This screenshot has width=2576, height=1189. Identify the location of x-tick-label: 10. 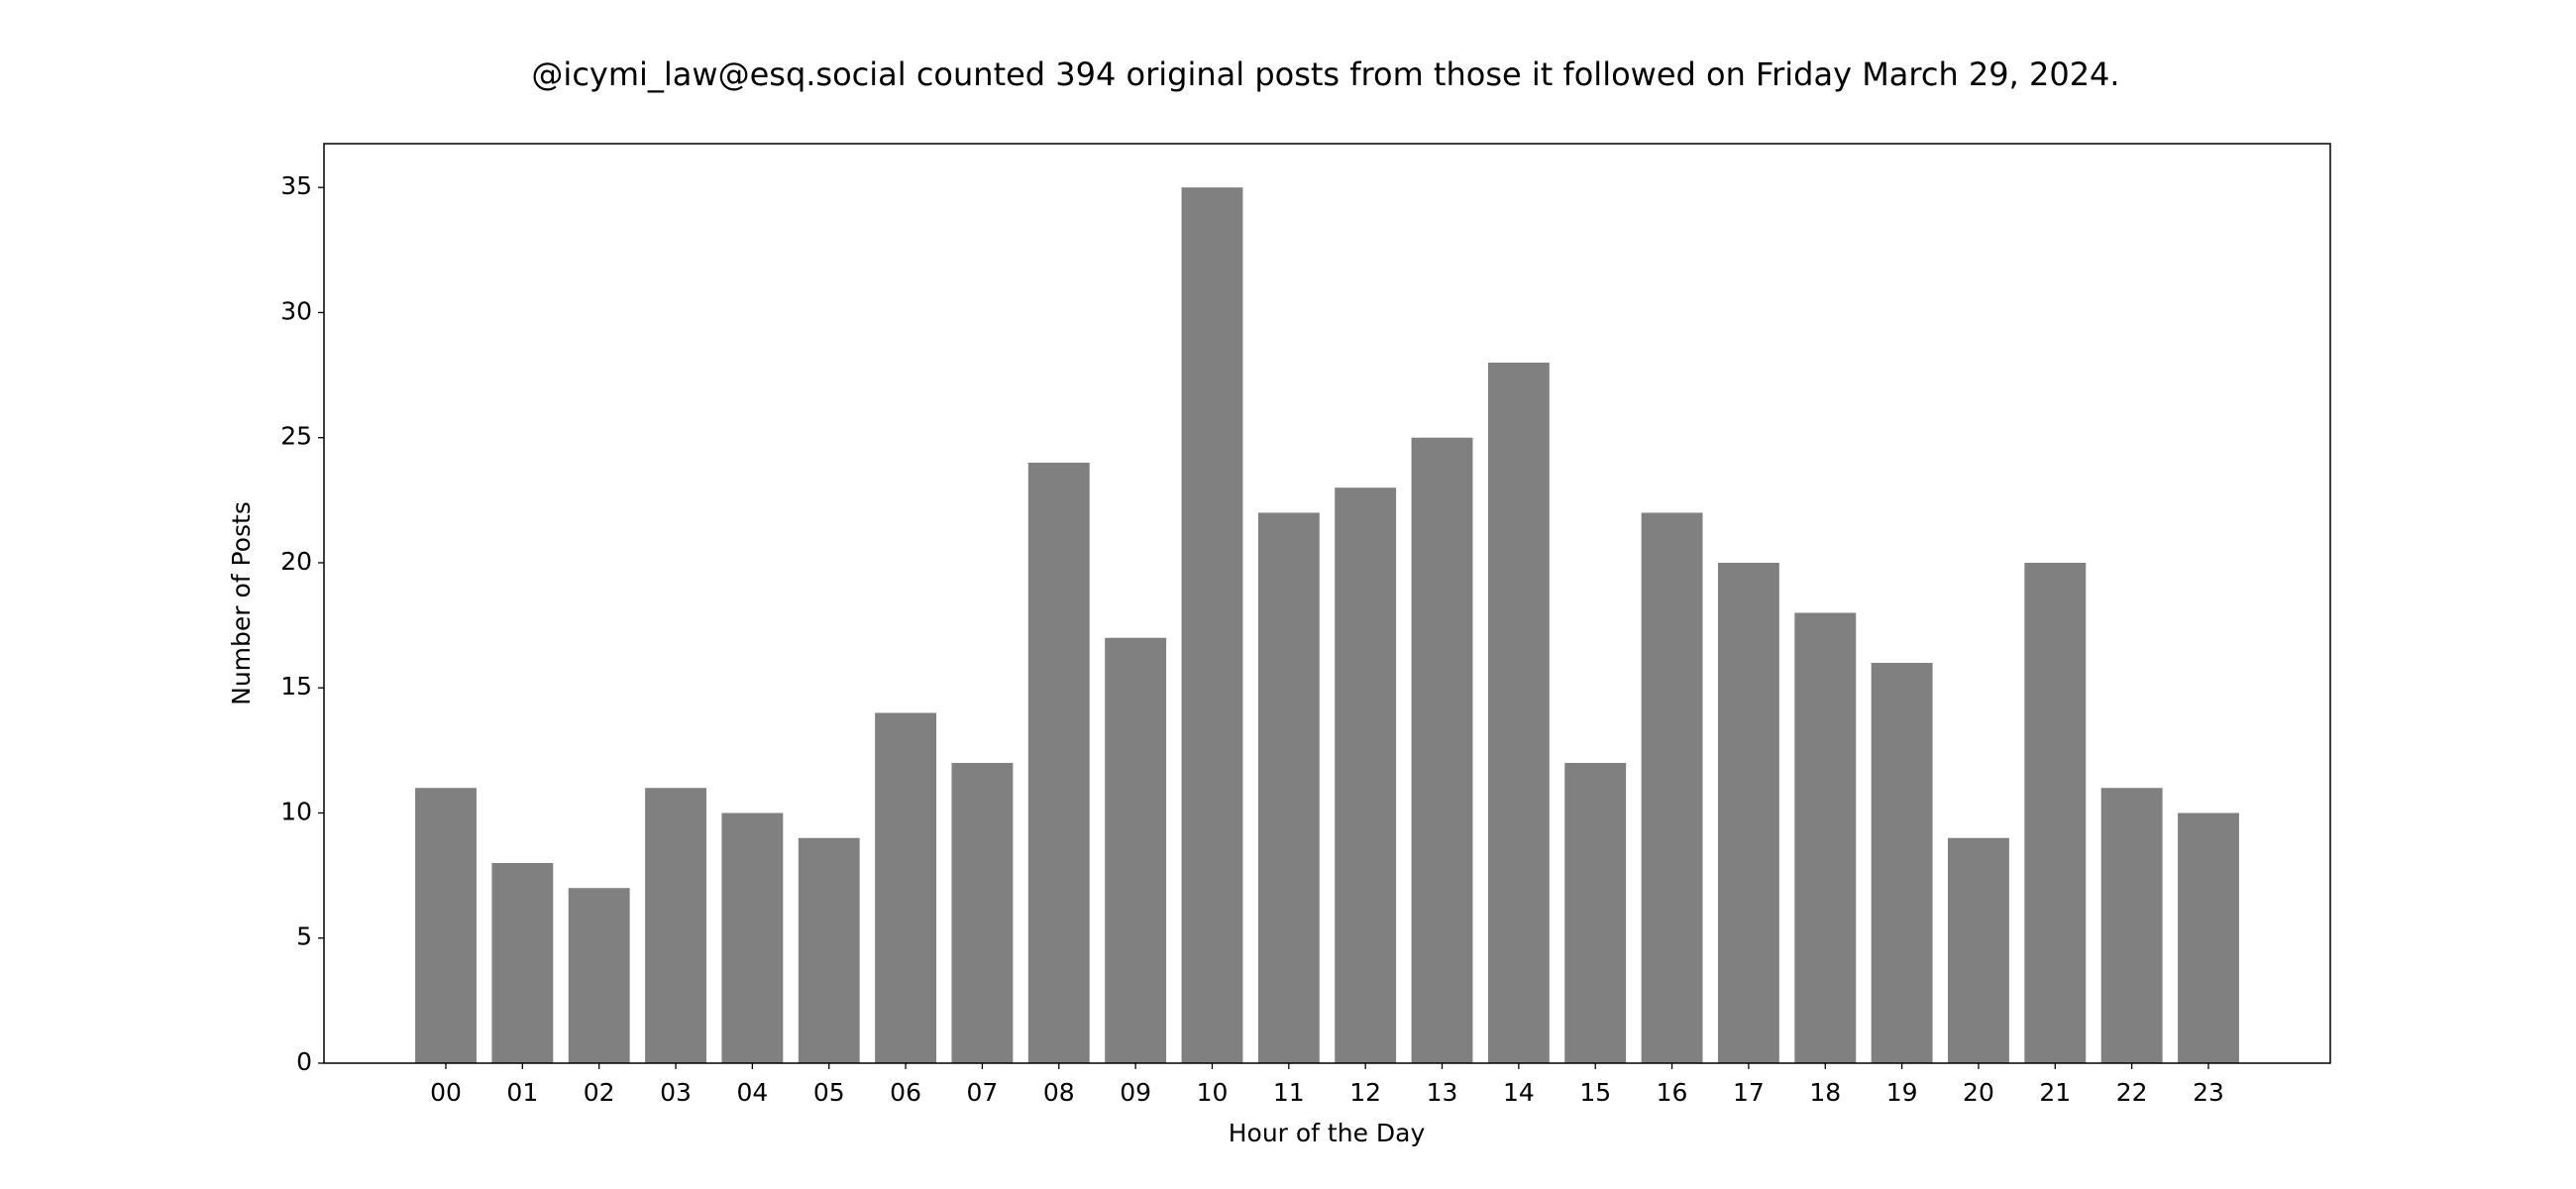
(1213, 1093).